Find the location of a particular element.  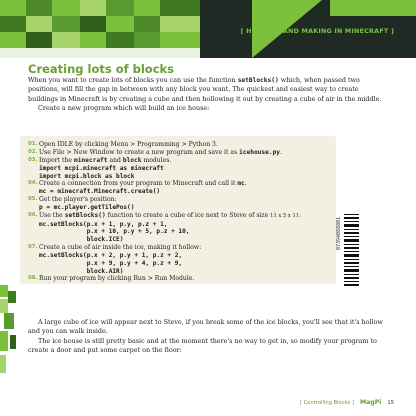

code-line: p.x + 9, p.y + 4, p.z + 9, is located at coordinates (111, 263).